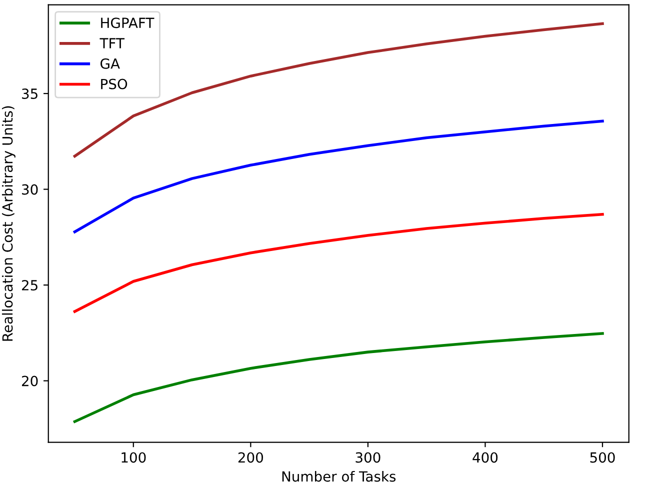  I want to click on x-tick-label: 500, so click(602, 457).